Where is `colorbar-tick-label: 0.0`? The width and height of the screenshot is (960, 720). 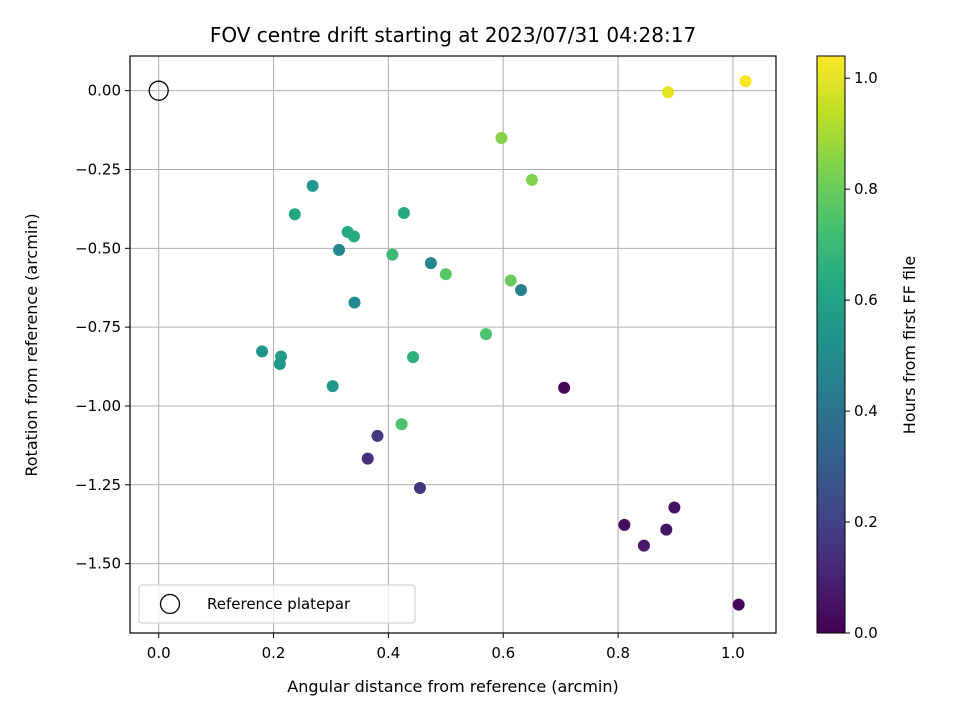
colorbar-tick-label: 0.0 is located at coordinates (866, 633).